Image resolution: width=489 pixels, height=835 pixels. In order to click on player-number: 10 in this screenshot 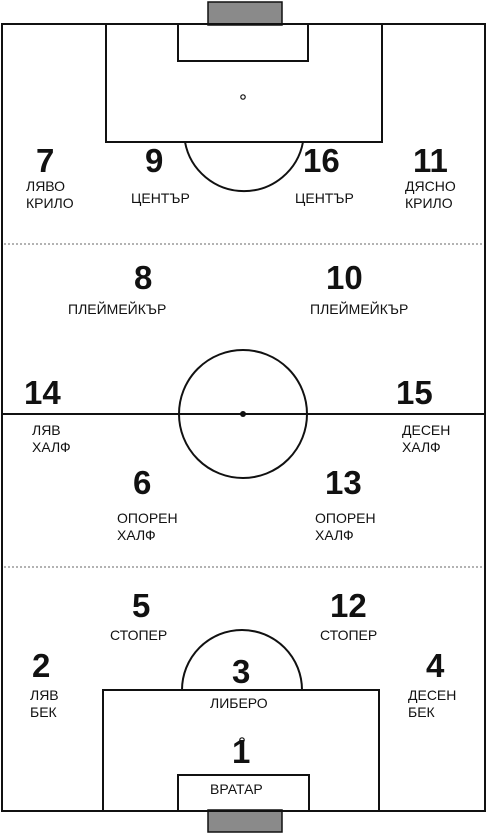, I will do `click(344, 277)`.